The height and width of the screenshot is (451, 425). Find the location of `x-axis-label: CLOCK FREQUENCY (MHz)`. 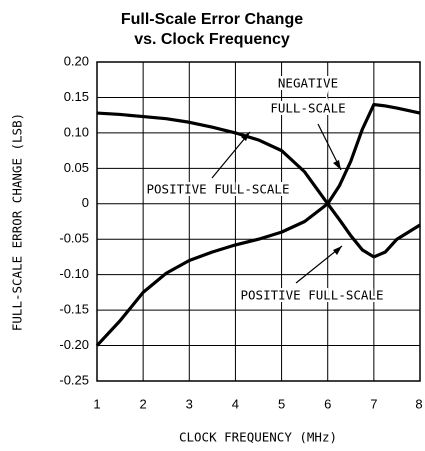

x-axis-label: CLOCK FREQUENCY (MHz) is located at coordinates (258, 437).